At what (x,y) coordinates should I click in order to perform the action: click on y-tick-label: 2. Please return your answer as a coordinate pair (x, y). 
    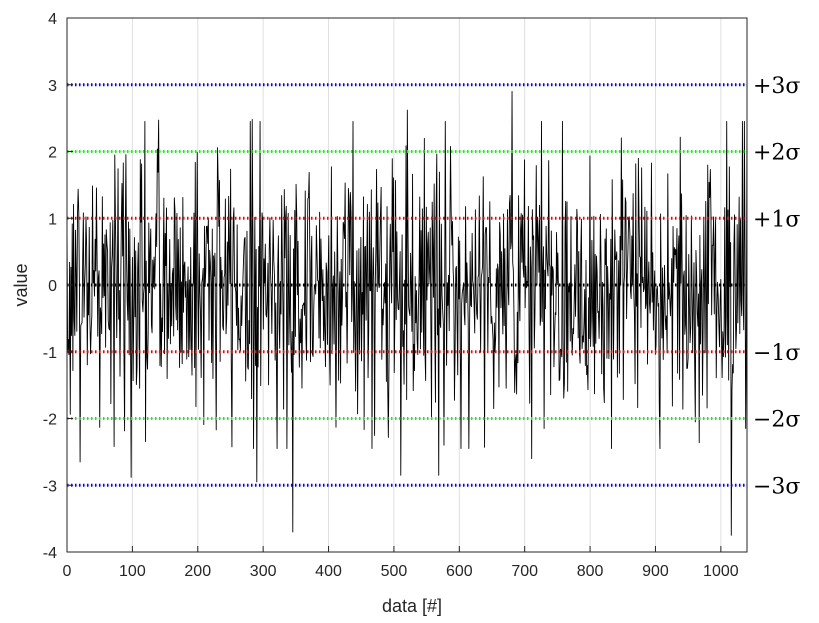
    Looking at the image, I should click on (52, 153).